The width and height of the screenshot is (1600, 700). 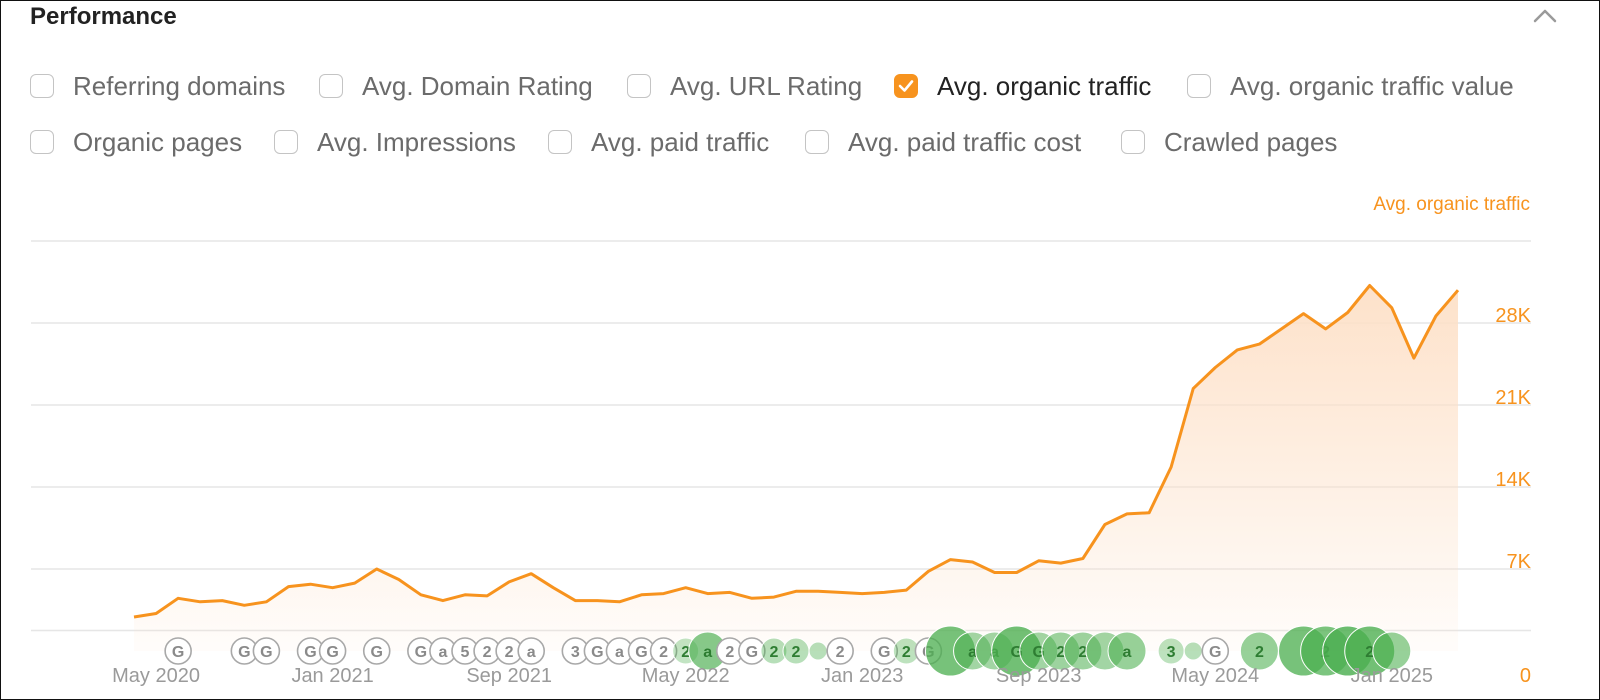 I want to click on x-tick-label: Jan 2023, so click(x=862, y=676).